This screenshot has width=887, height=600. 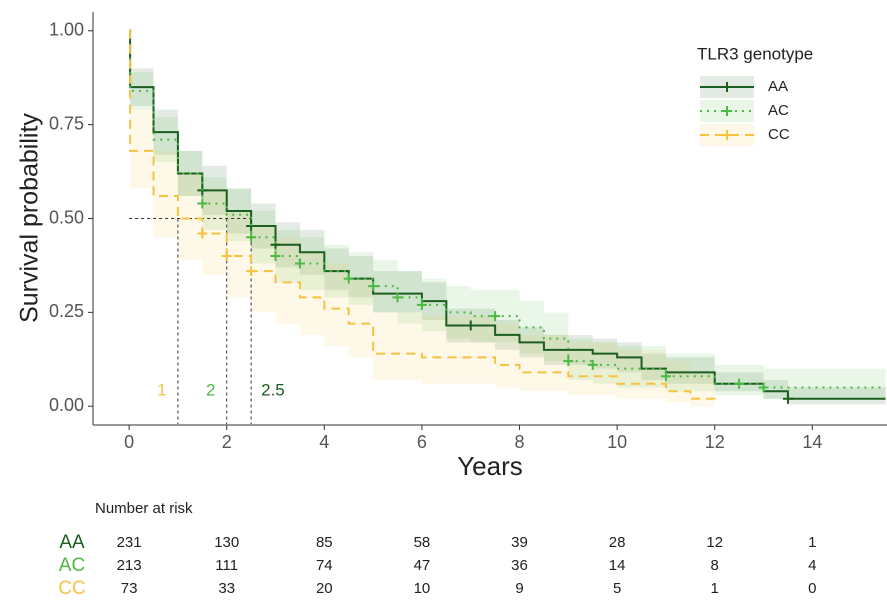 I want to click on risk-count: 36, so click(x=519, y=565).